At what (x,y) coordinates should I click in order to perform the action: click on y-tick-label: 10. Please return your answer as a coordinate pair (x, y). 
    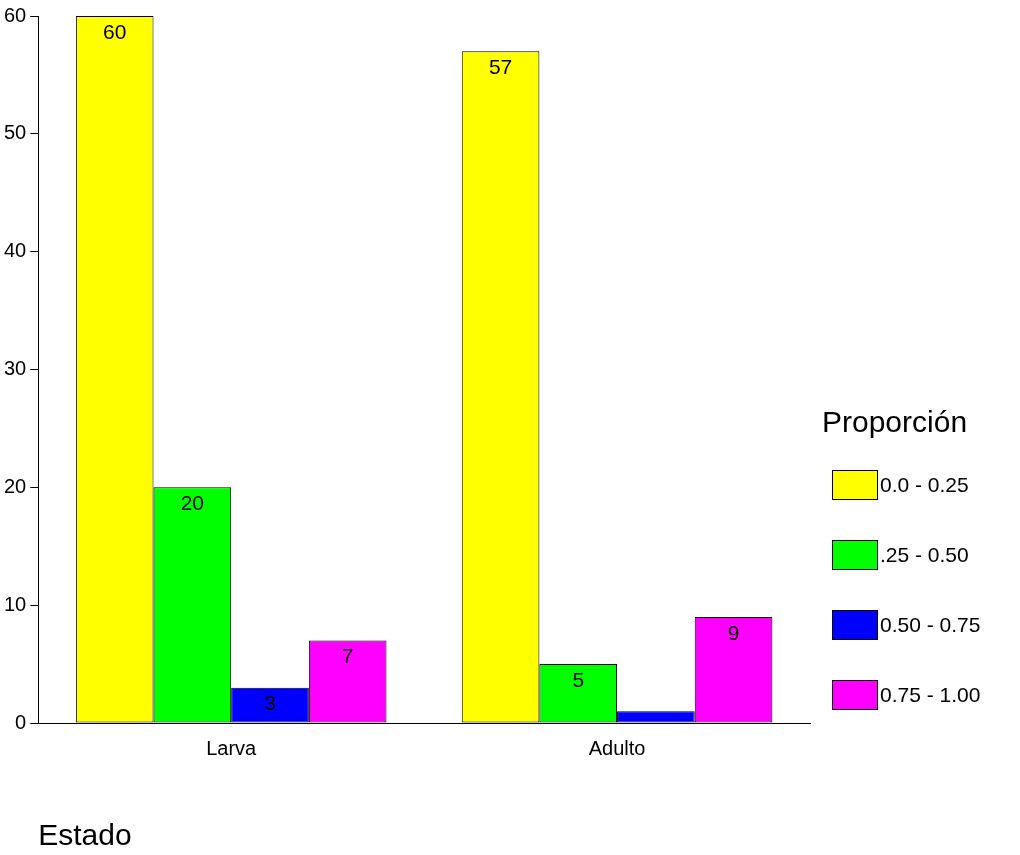
    Looking at the image, I should click on (15, 603).